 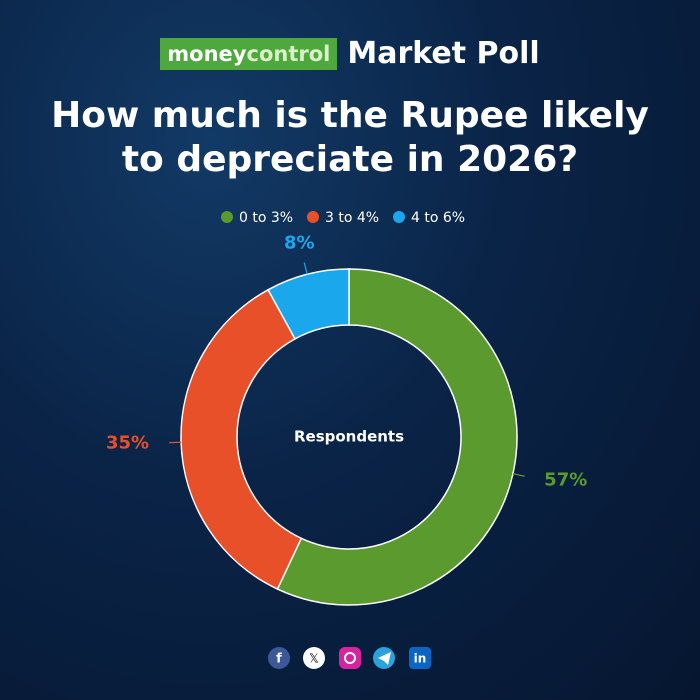 What do you see at coordinates (352, 218) in the screenshot?
I see `legend-label: 3 to 4%` at bounding box center [352, 218].